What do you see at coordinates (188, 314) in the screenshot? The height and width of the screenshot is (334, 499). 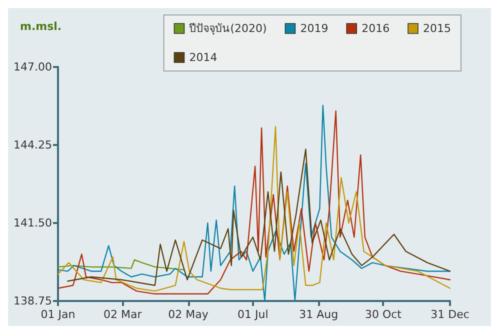 I see `x-tick-label: 02 May` at bounding box center [188, 314].